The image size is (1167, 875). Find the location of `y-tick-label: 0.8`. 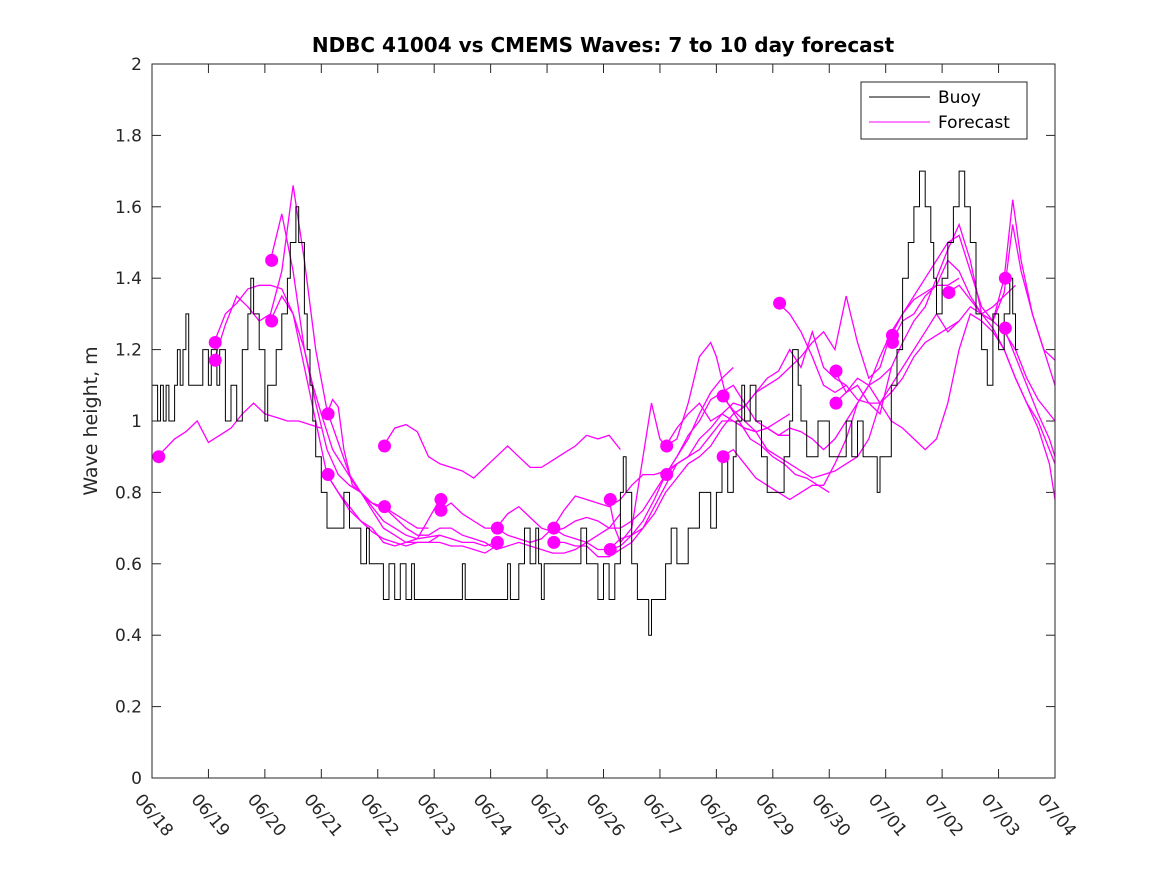

y-tick-label: 0.8 is located at coordinates (128, 493).